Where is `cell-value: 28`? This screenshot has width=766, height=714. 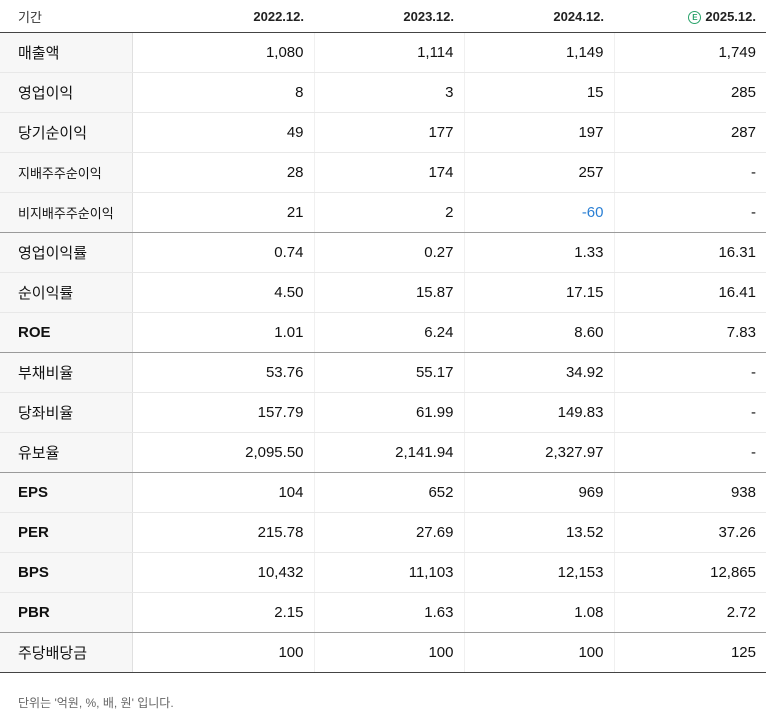
cell-value: 28 is located at coordinates (223, 172).